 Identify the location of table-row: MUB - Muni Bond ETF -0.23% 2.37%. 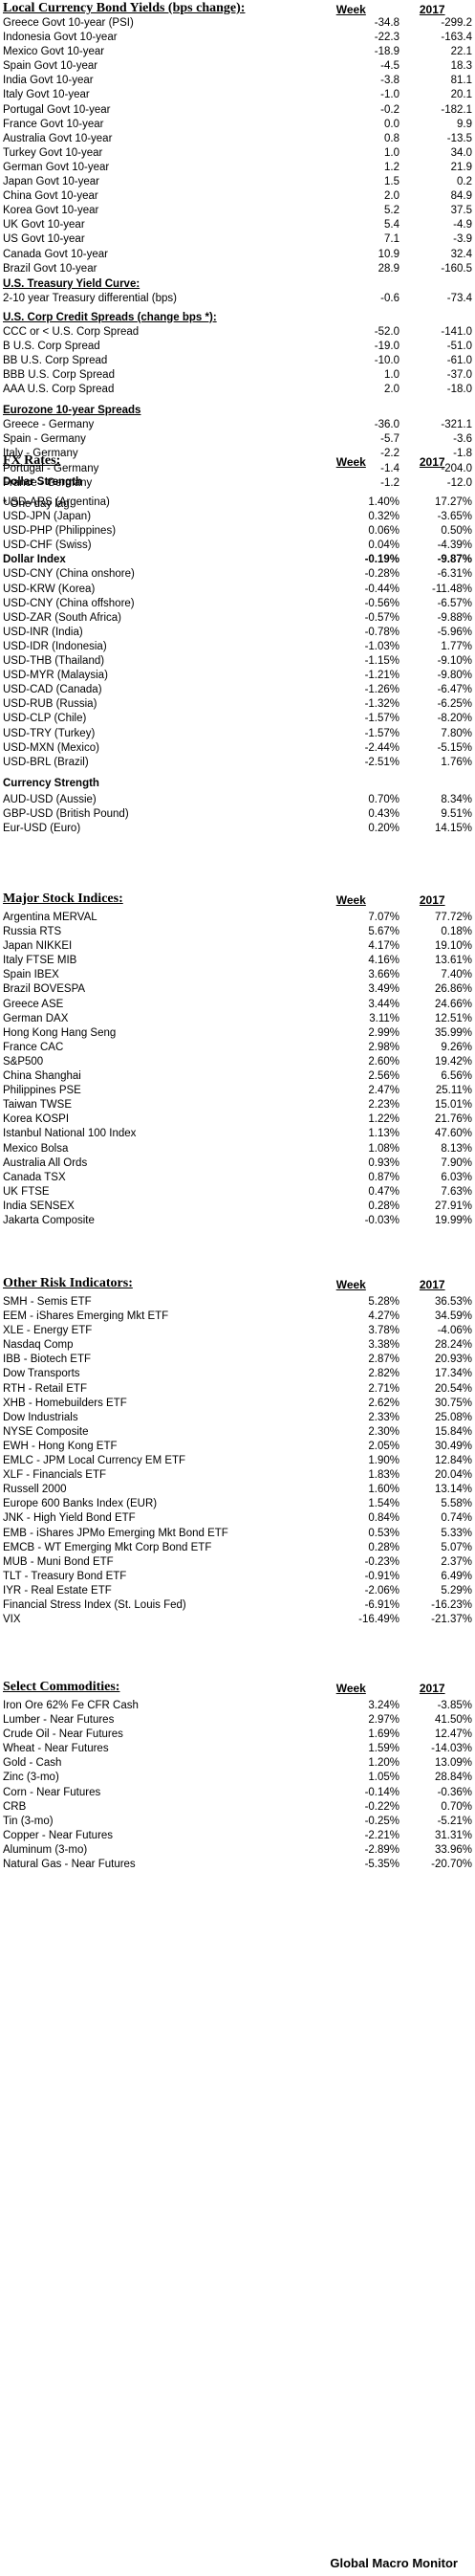
(238, 1562).